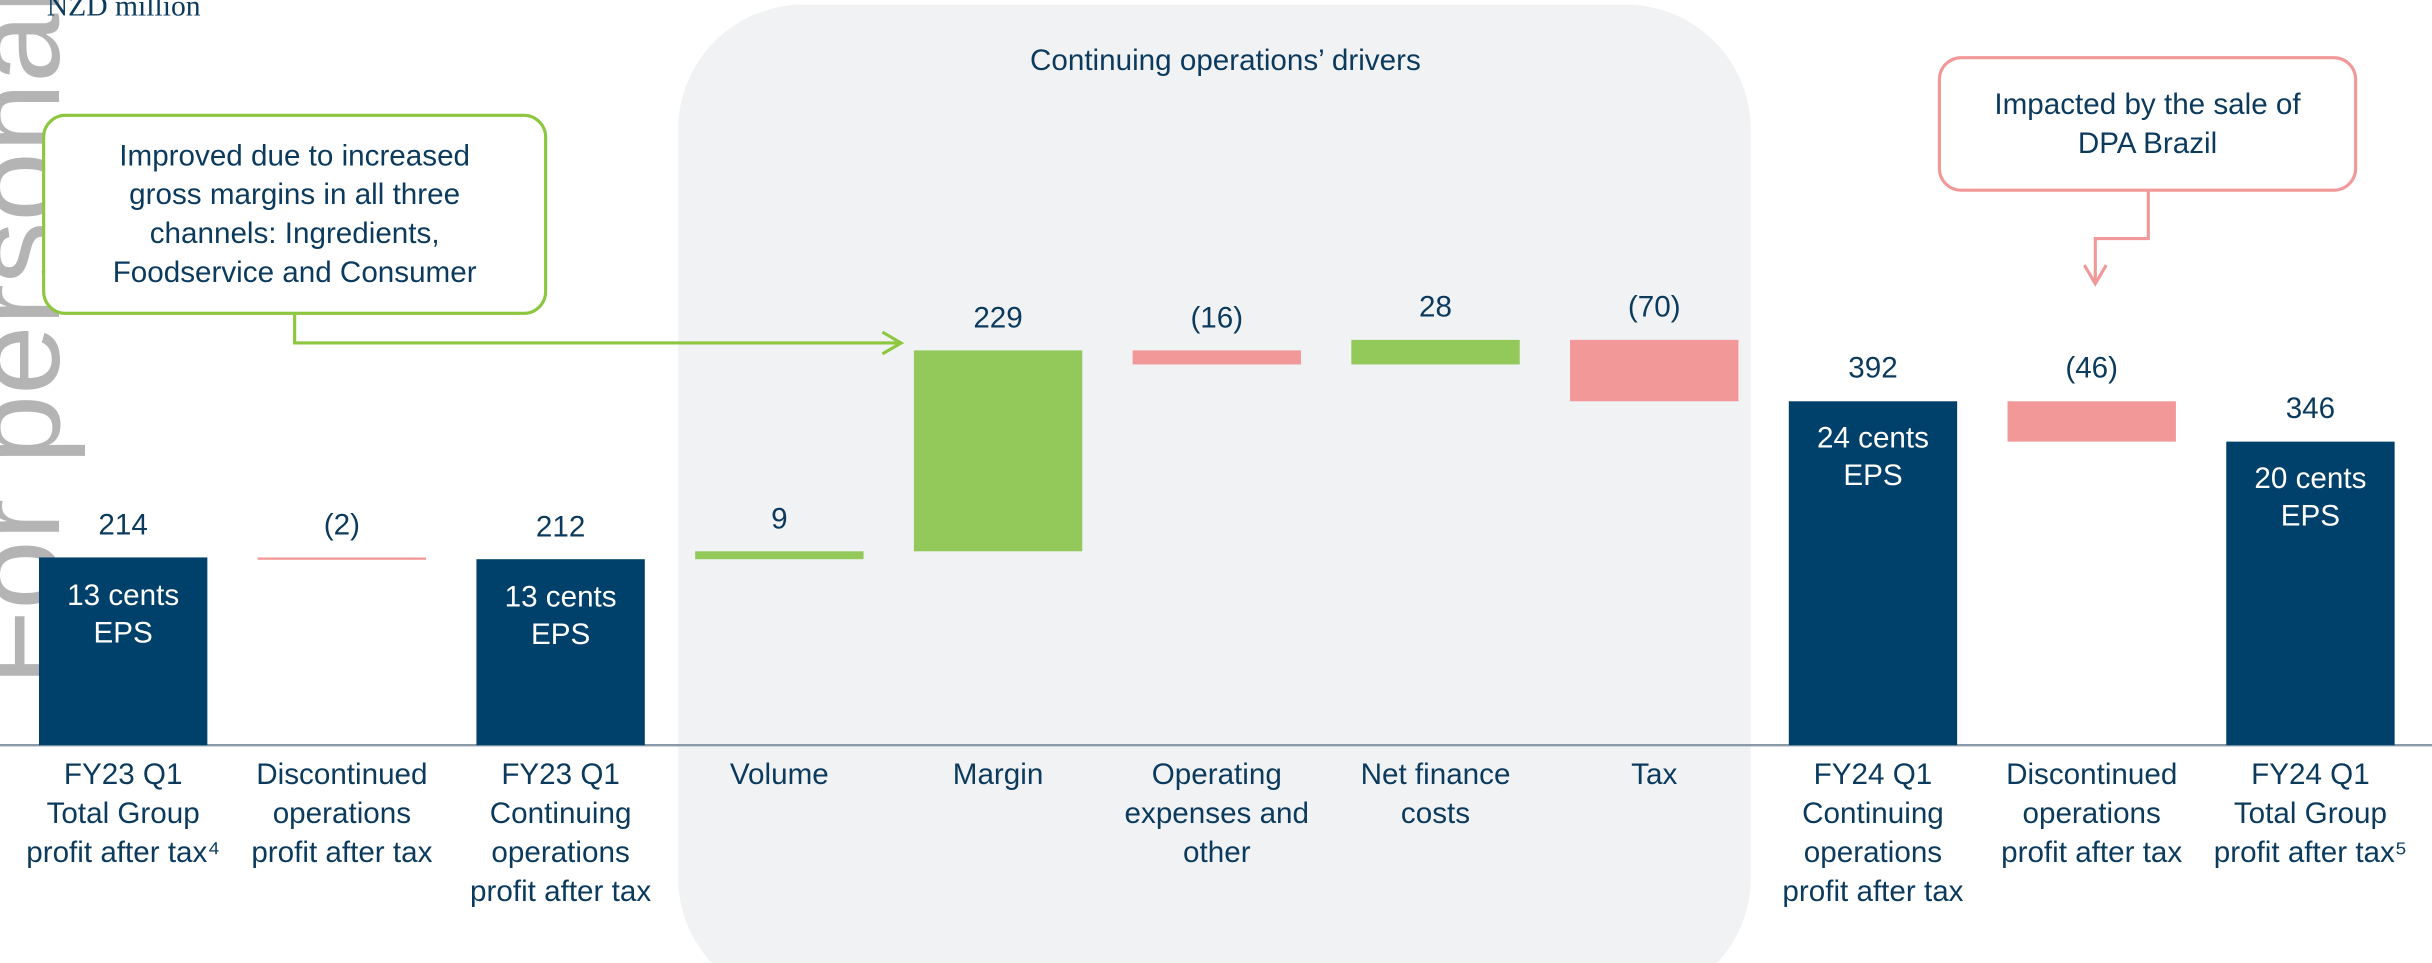  What do you see at coordinates (2092, 369) in the screenshot?
I see `value-label: (46)` at bounding box center [2092, 369].